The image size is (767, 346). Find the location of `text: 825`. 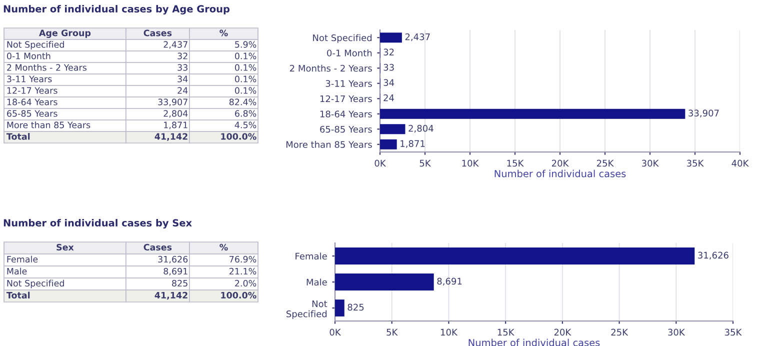

text: 825 is located at coordinates (180, 283).